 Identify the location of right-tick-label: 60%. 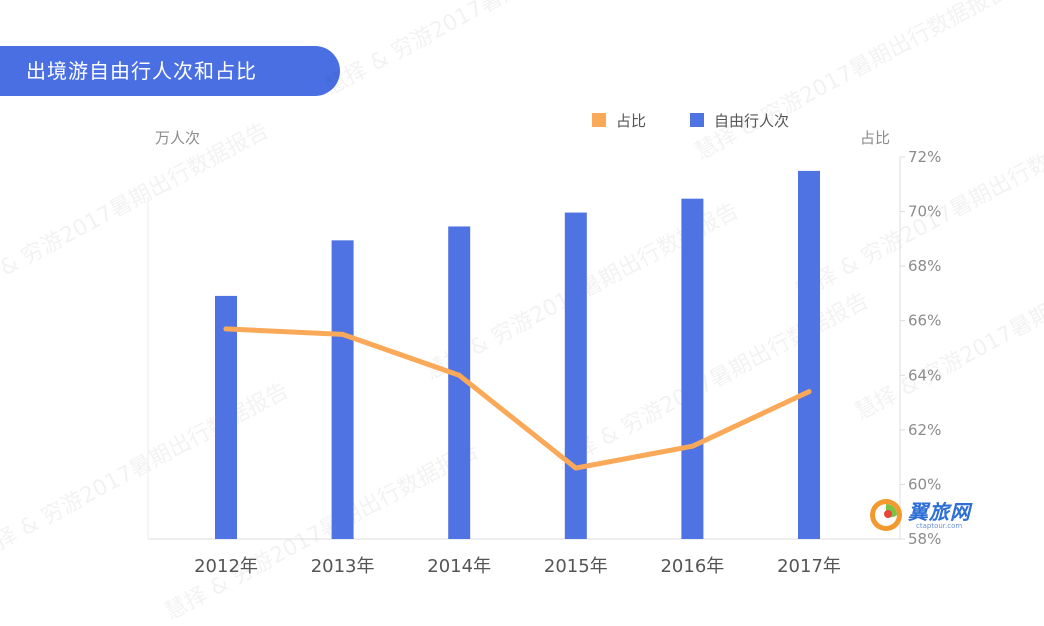
(924, 484).